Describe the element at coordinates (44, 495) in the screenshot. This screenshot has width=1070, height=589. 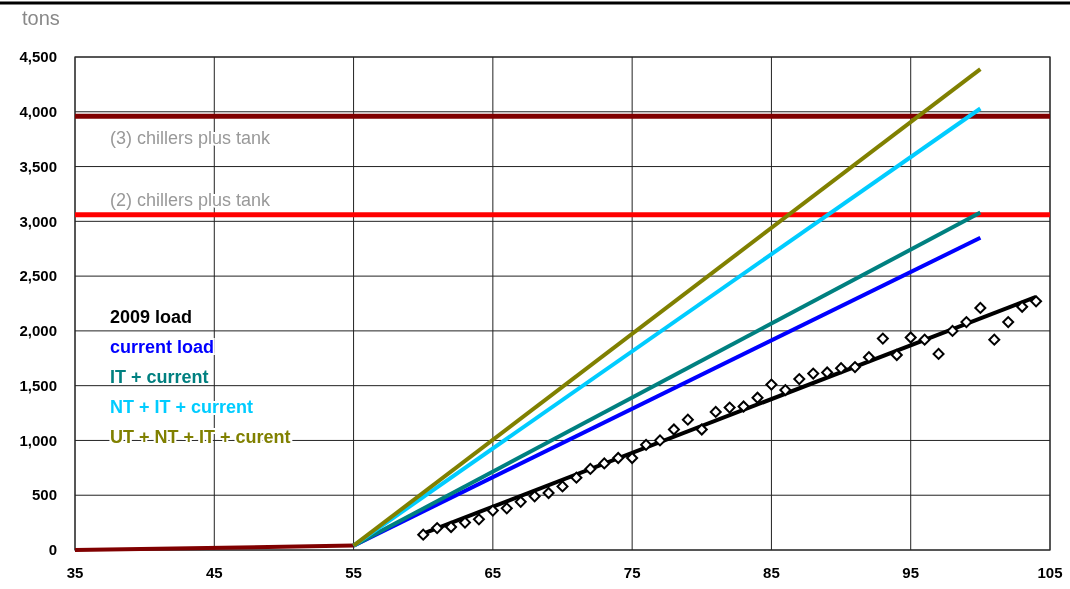
I see `y-tick-label: 500` at that location.